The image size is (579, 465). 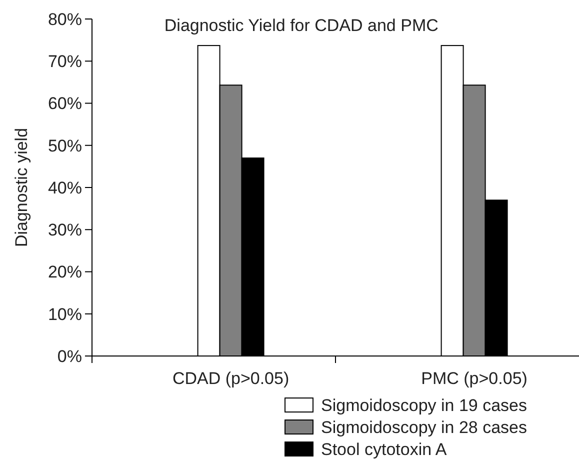 I want to click on y-tick-label: 40%, so click(x=65, y=188).